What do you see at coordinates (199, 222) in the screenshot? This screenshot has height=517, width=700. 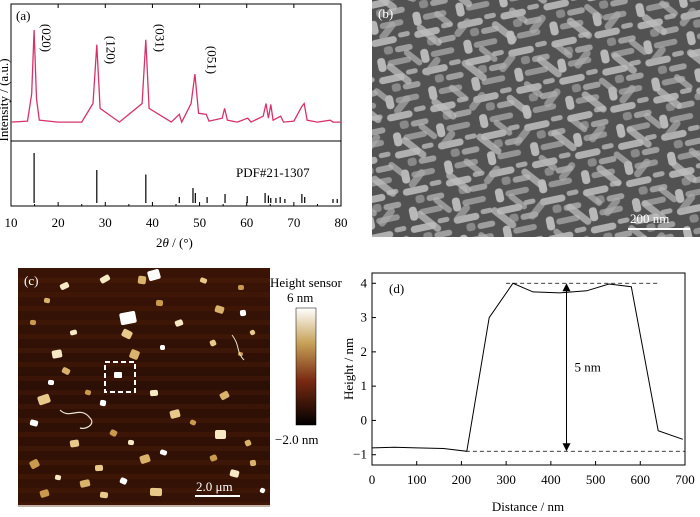 I see `panel-a-x-tick-label: 50` at bounding box center [199, 222].